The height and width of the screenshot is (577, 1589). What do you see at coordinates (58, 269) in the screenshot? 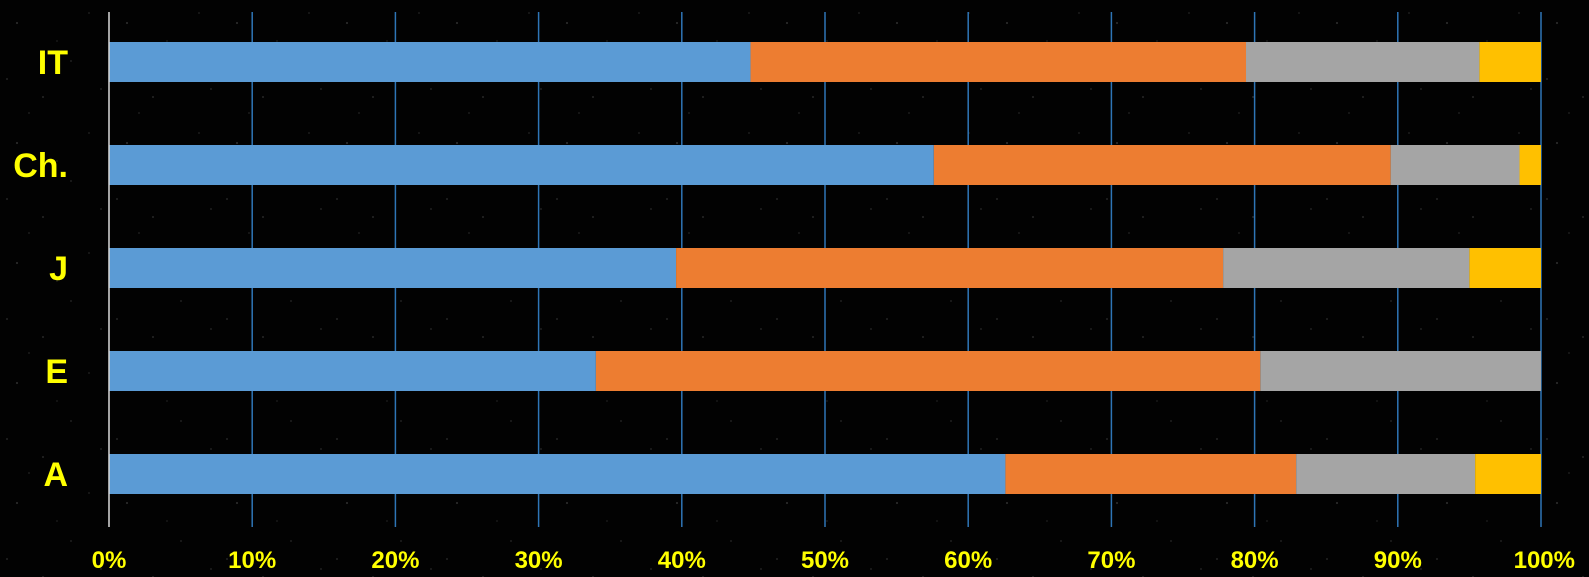
I see `category-label-j: J` at bounding box center [58, 269].